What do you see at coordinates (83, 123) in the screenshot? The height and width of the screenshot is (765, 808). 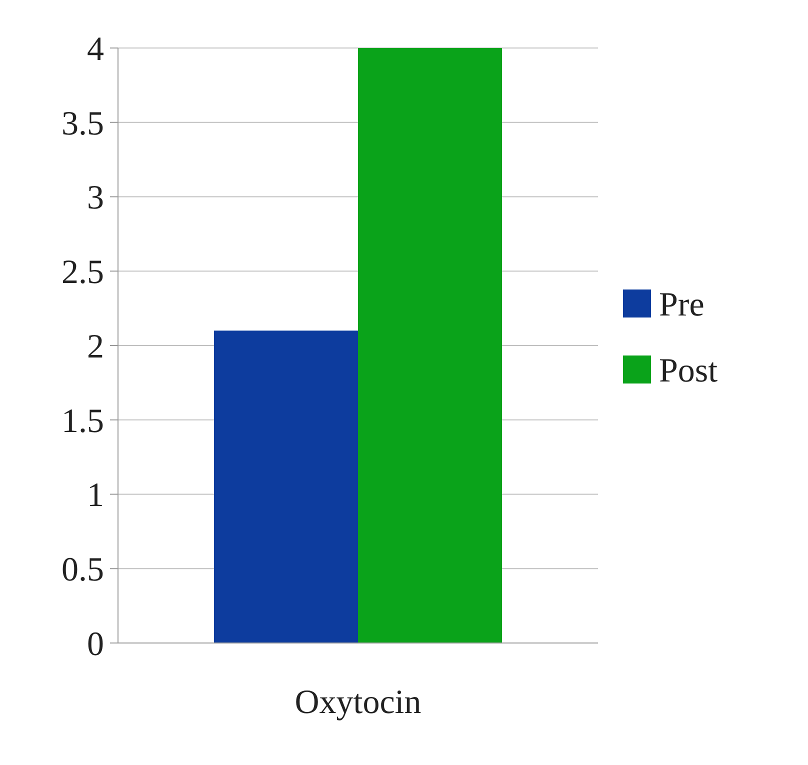 I see `y-tick-label: 3.5` at bounding box center [83, 123].